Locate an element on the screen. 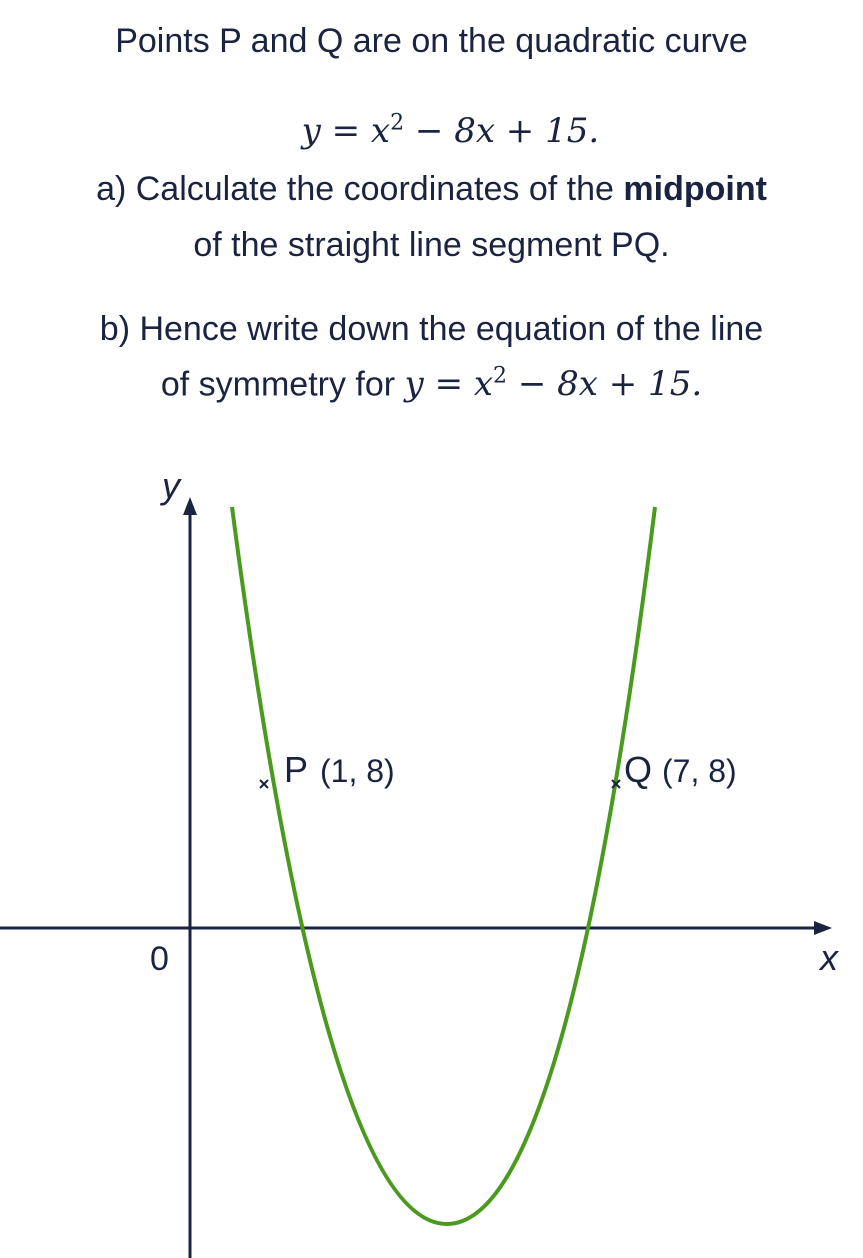  point-q-marker is located at coordinates (616, 784).